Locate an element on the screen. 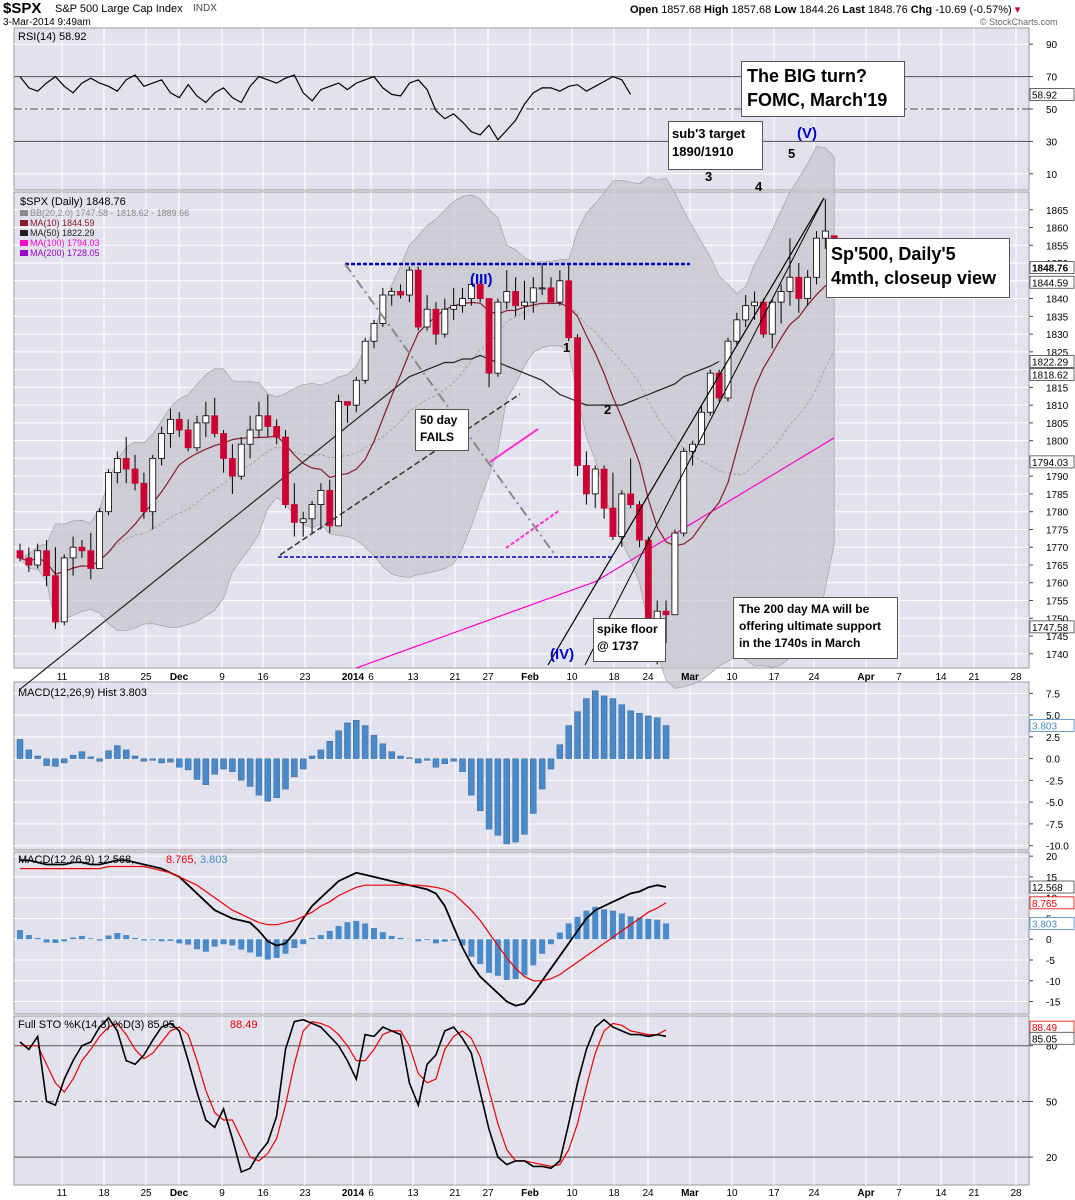 This screenshot has width=1075, height=1200. y-tick-label: 1860 is located at coordinates (1057, 229).